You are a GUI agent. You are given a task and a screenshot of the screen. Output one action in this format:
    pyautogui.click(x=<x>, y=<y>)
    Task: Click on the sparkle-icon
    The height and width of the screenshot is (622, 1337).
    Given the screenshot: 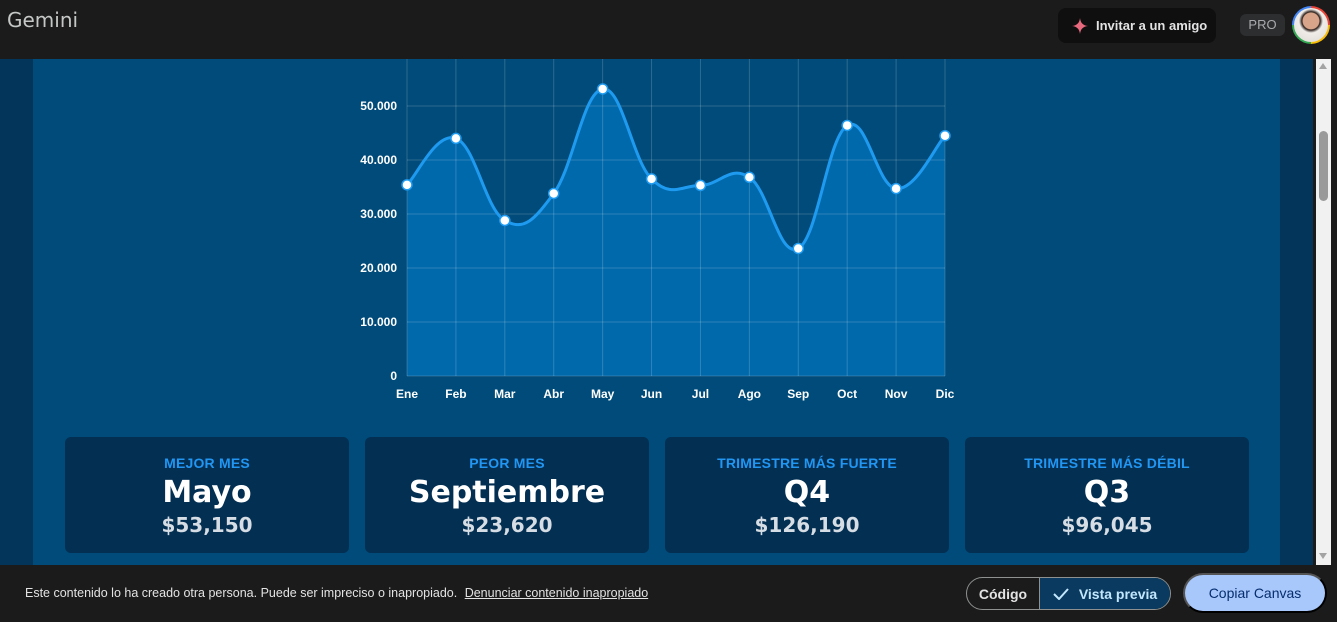 What is the action you would take?
    pyautogui.click(x=1080, y=25)
    